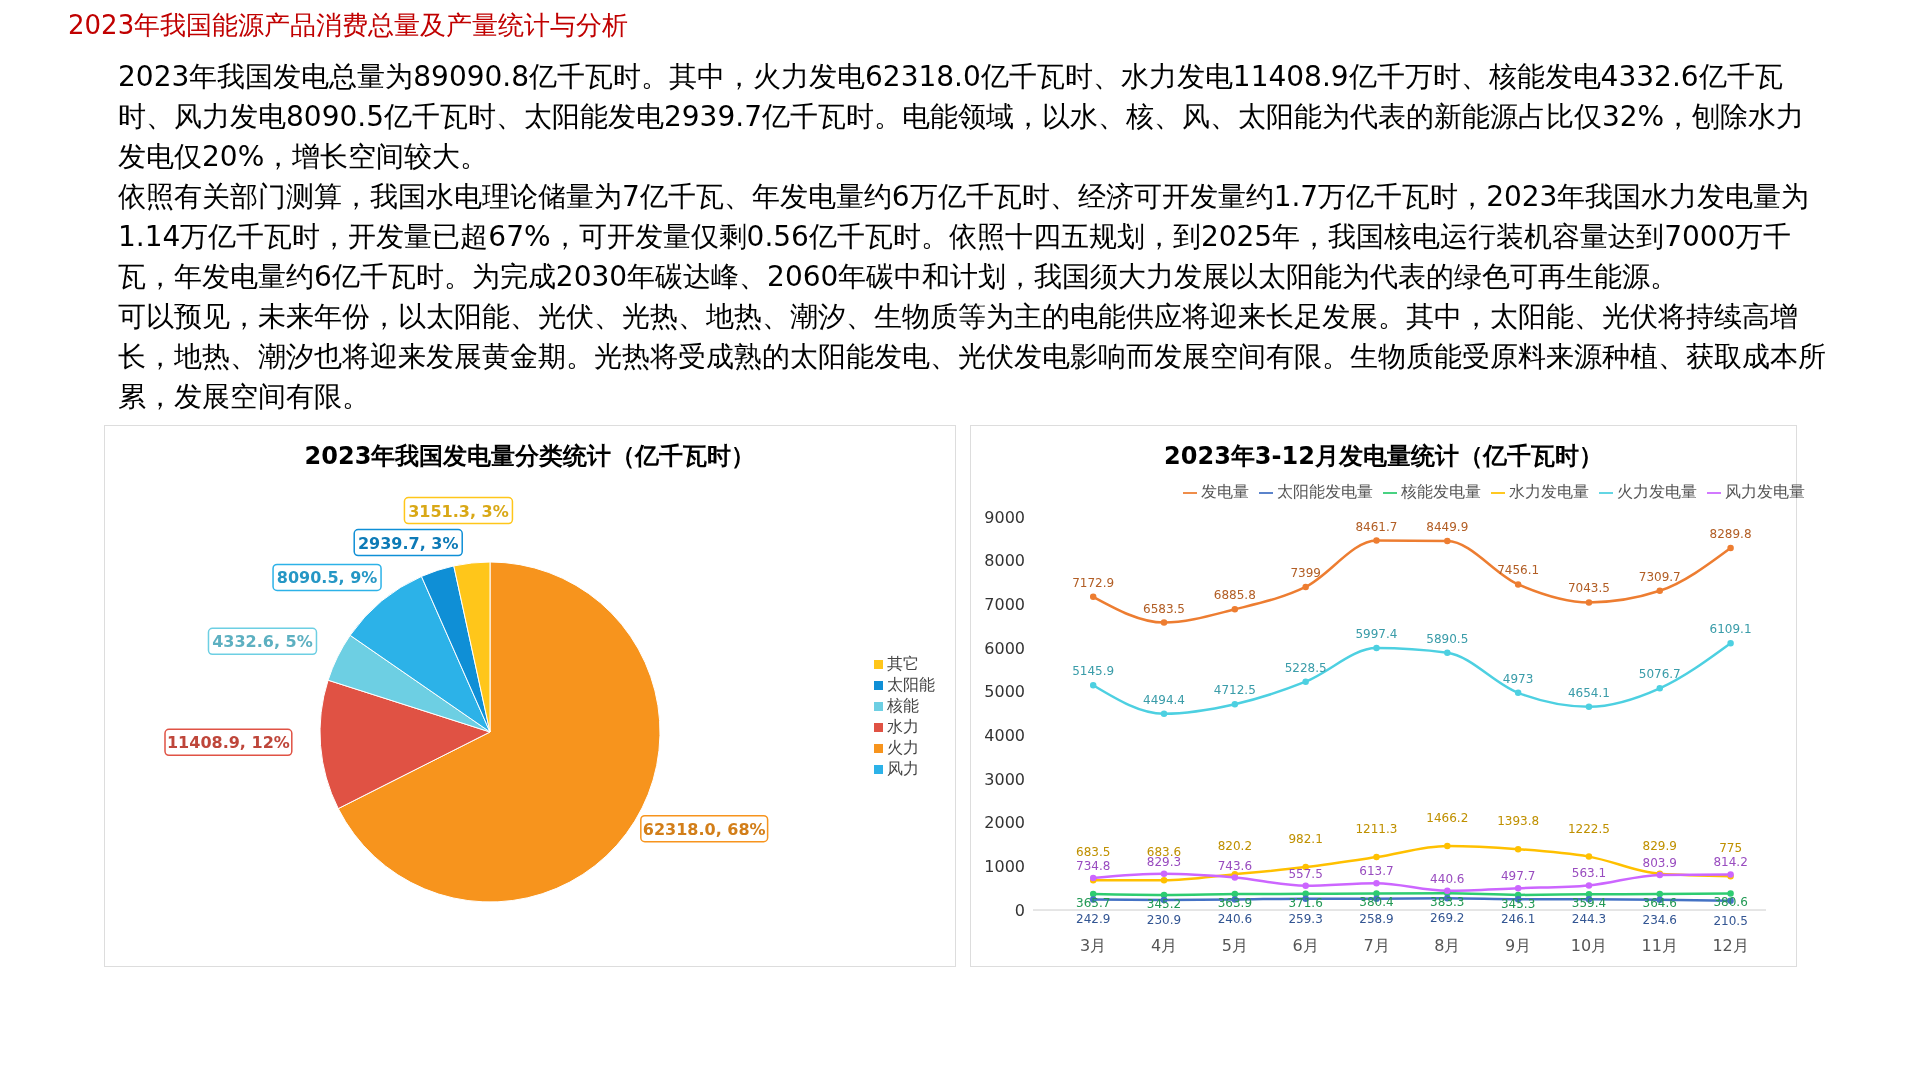 The height and width of the screenshot is (1080, 1920). I want to click on x-tick-label: 9月, so click(1518, 946).